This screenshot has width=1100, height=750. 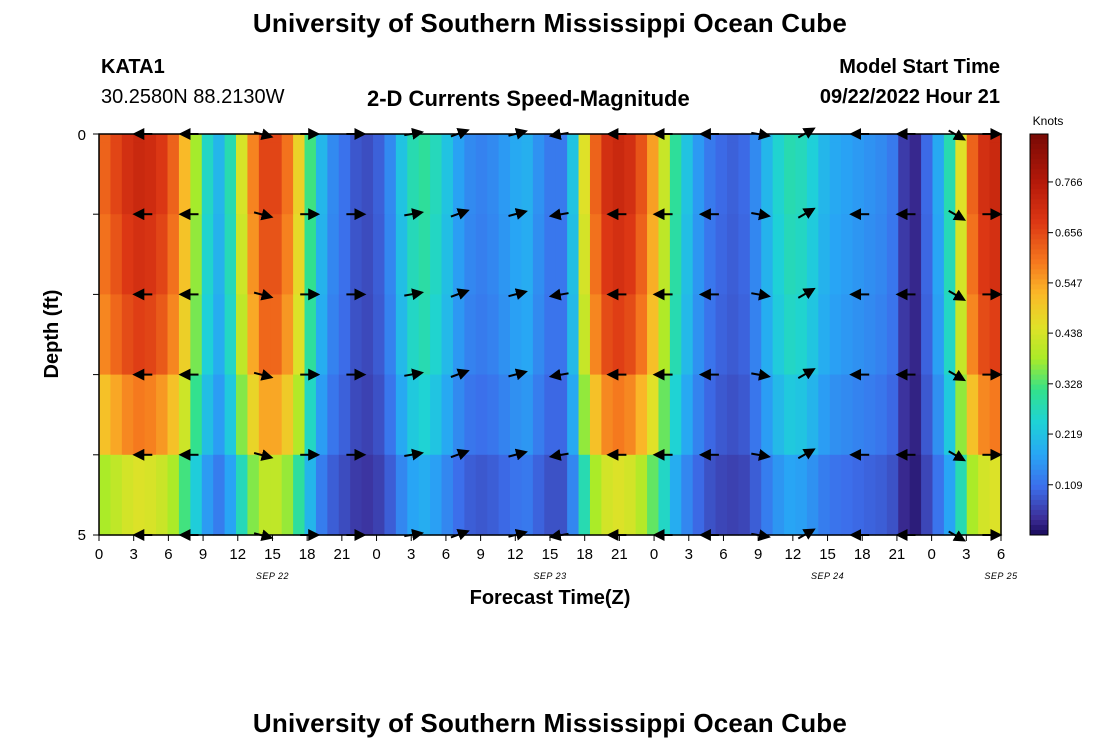 I want to click on x-tick-label: 12, so click(x=237, y=554).